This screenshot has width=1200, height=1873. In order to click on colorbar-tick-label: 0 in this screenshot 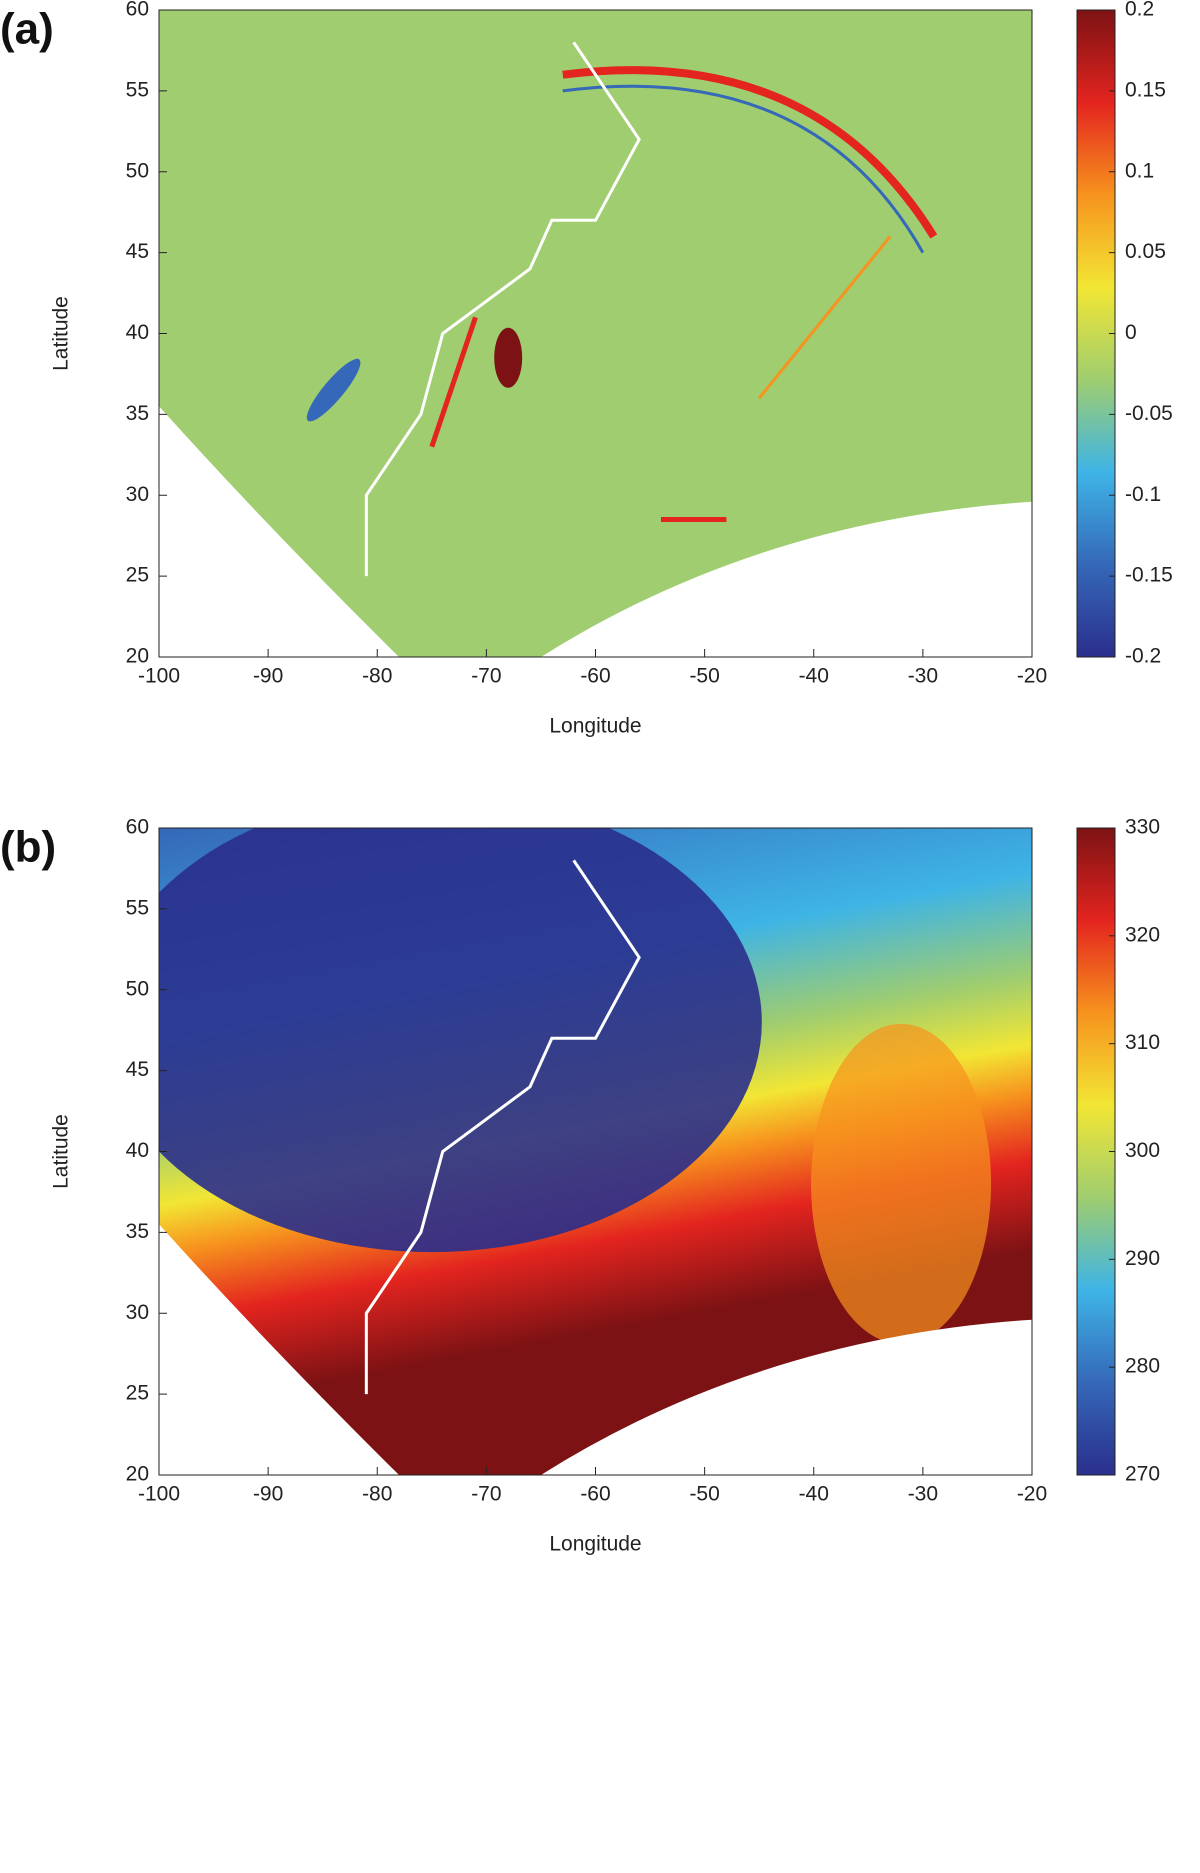, I will do `click(1131, 332)`.